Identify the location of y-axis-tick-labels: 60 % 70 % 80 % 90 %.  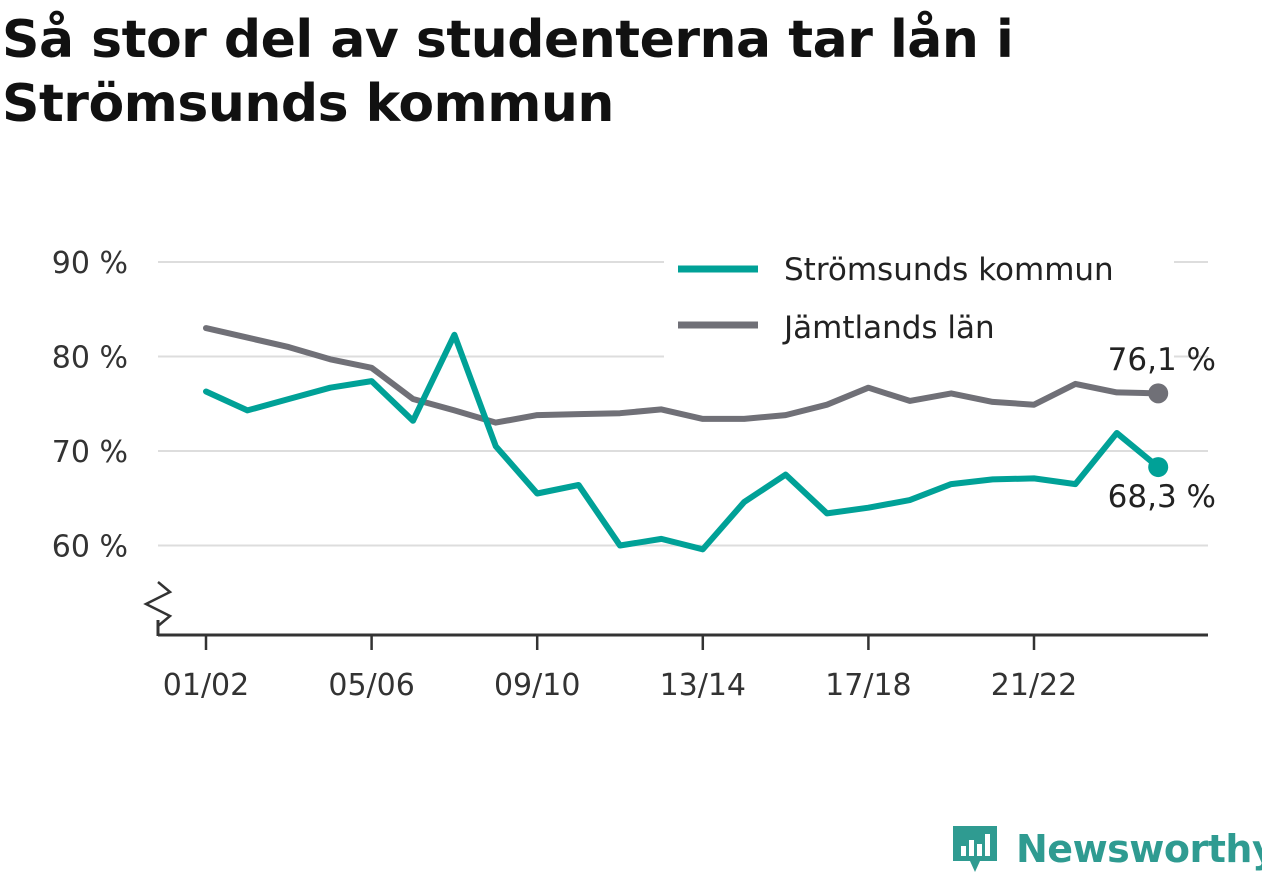
(90, 405).